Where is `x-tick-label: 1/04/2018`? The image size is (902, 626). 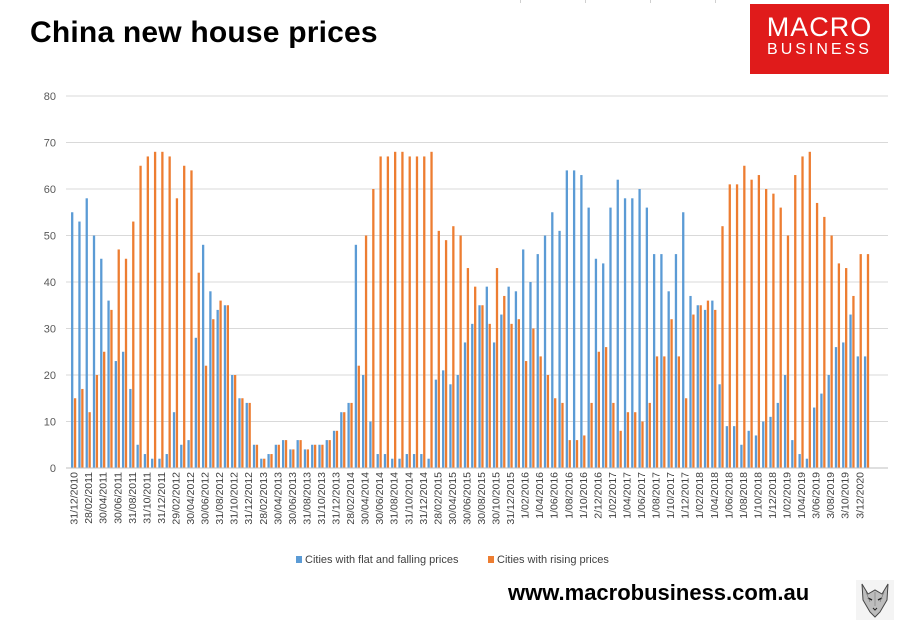 x-tick-label: 1/04/2018 is located at coordinates (715, 495).